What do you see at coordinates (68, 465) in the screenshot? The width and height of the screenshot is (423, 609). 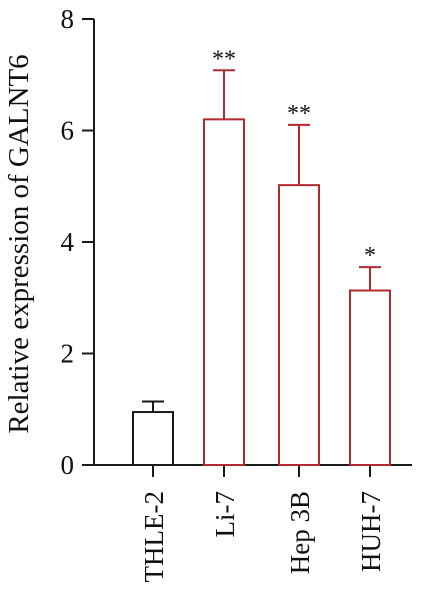 I see `y-tick-label: 0` at bounding box center [68, 465].